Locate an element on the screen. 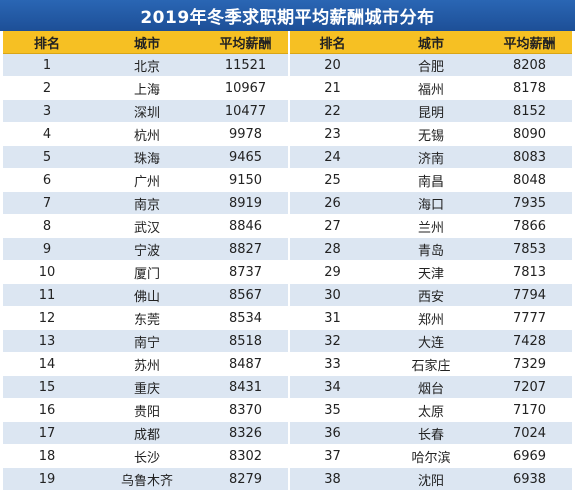 The image size is (575, 491). cell-city-right: 烟台 is located at coordinates (431, 387).